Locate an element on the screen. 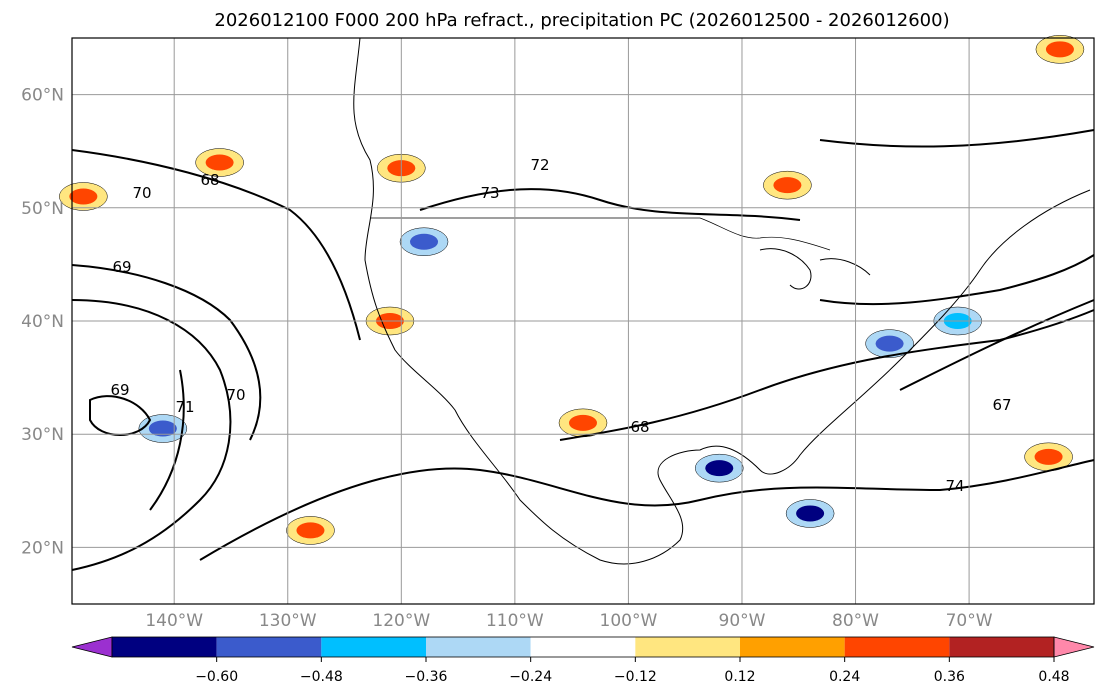  colorbar-frame is located at coordinates (583, 647).